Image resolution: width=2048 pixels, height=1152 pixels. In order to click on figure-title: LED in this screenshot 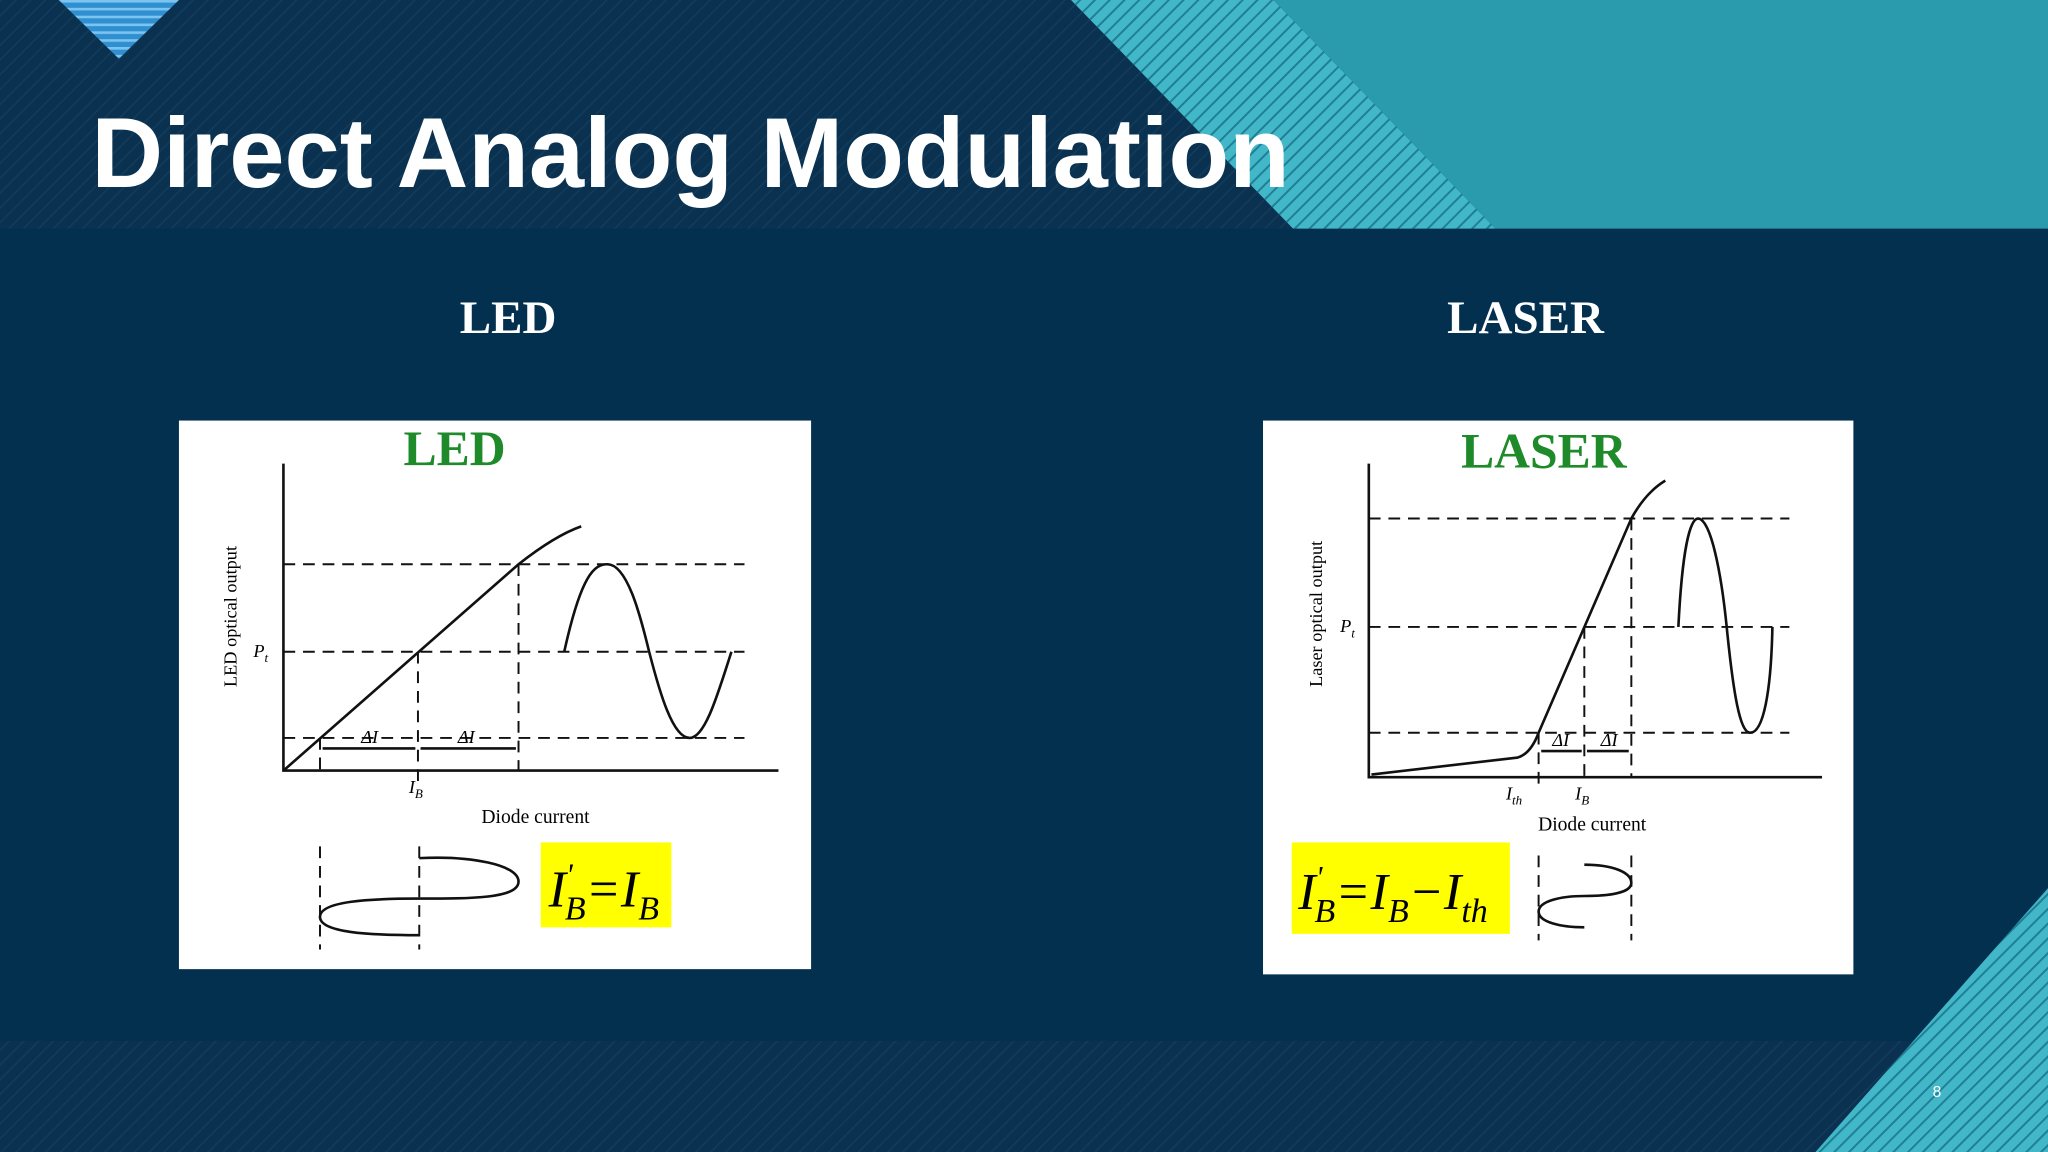, I will do `click(455, 448)`.